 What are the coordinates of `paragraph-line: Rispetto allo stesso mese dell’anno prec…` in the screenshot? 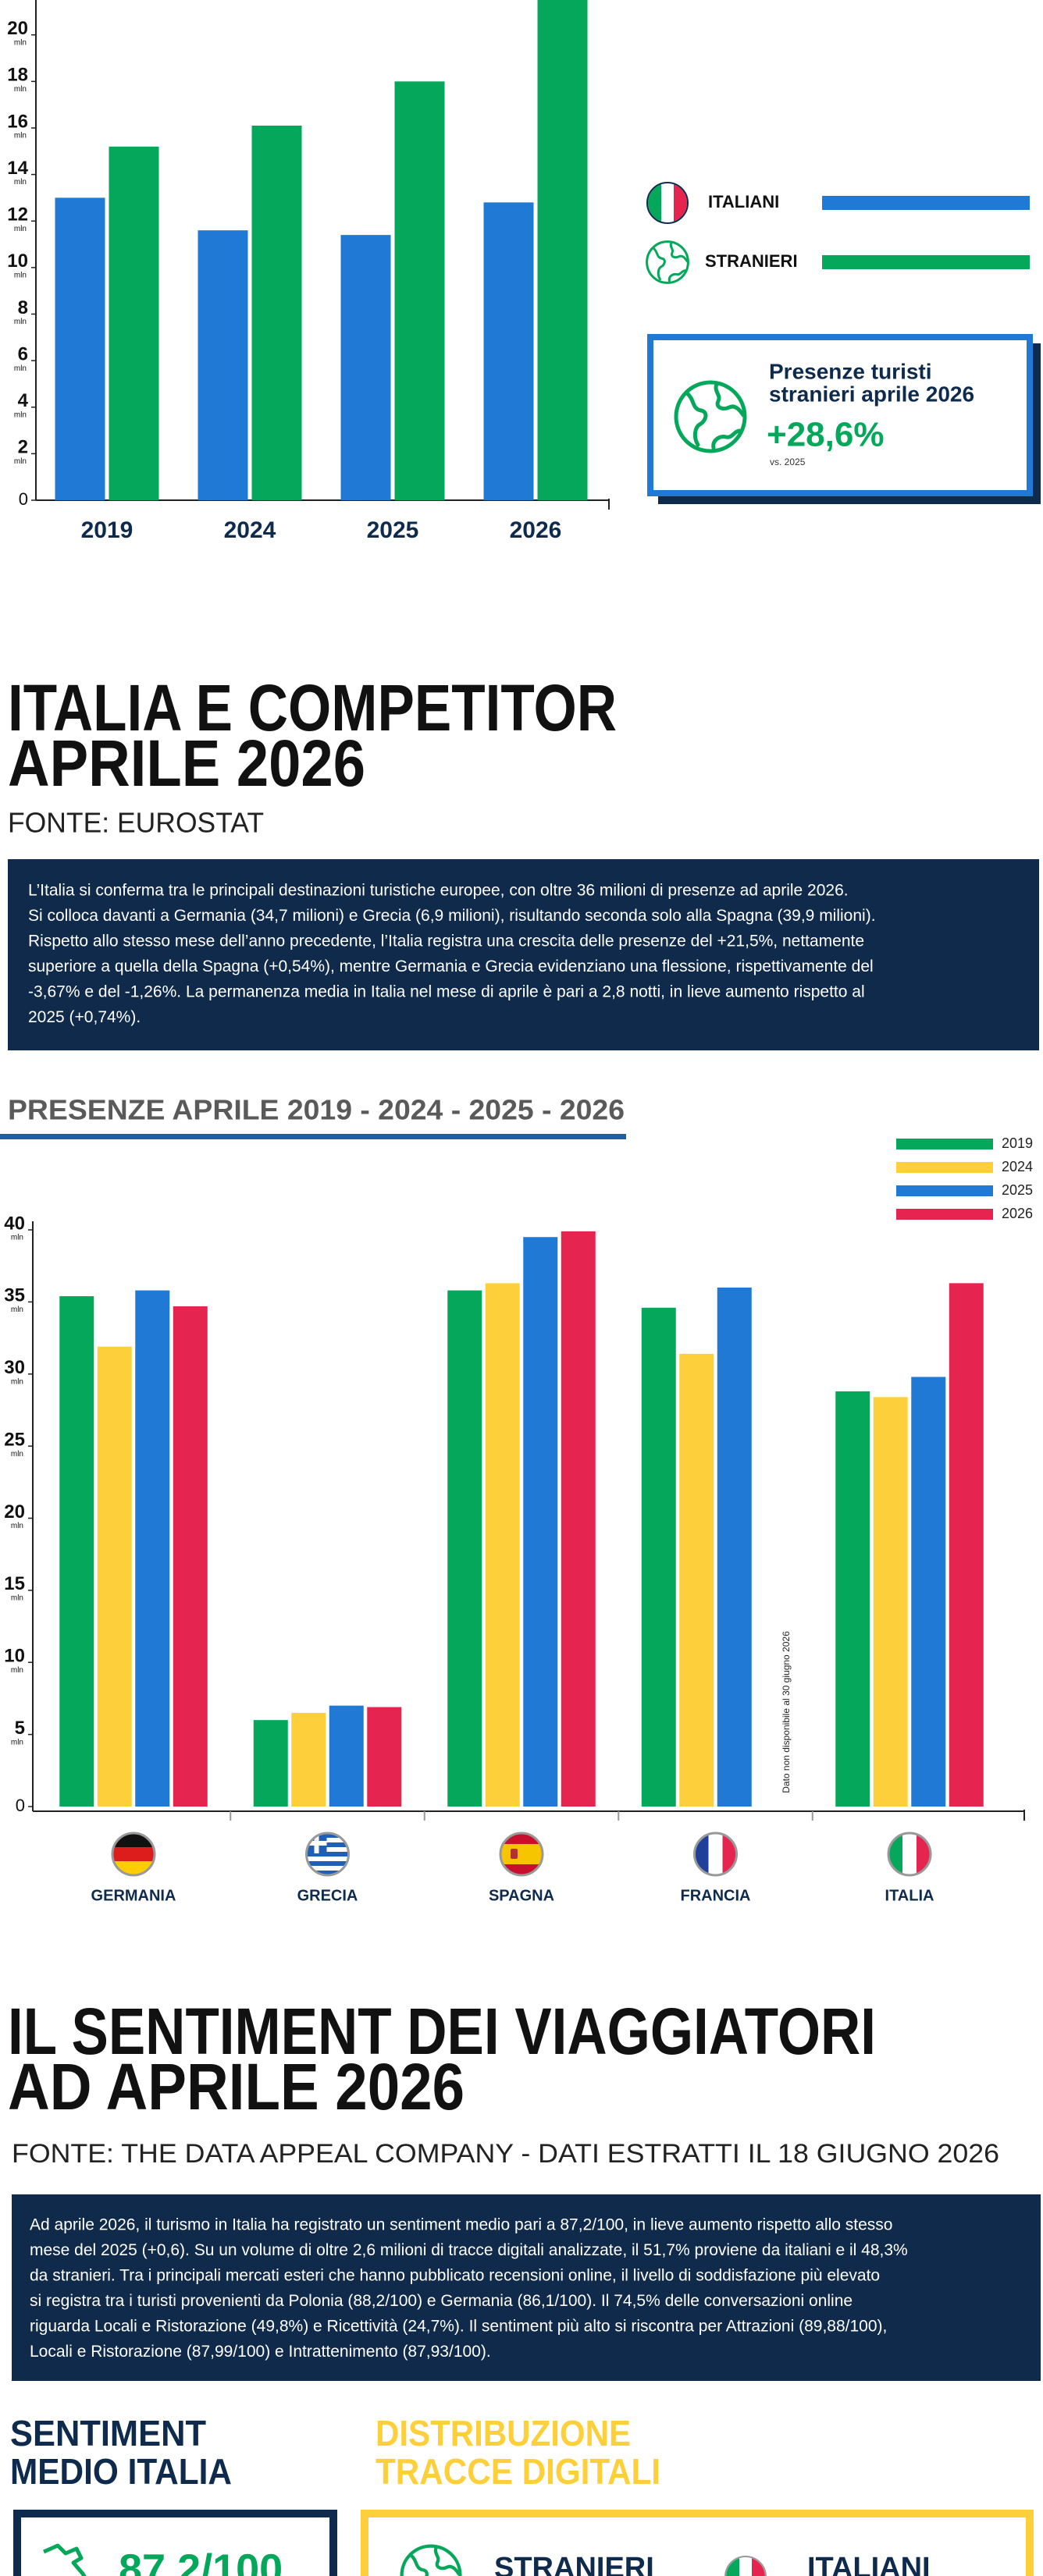 It's located at (446, 942).